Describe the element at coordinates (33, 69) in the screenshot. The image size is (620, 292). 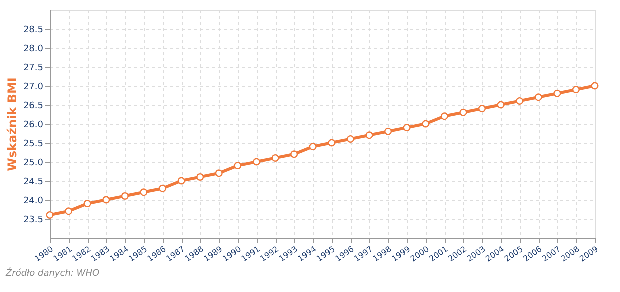
I see `y-tick-label: 27.5` at that location.